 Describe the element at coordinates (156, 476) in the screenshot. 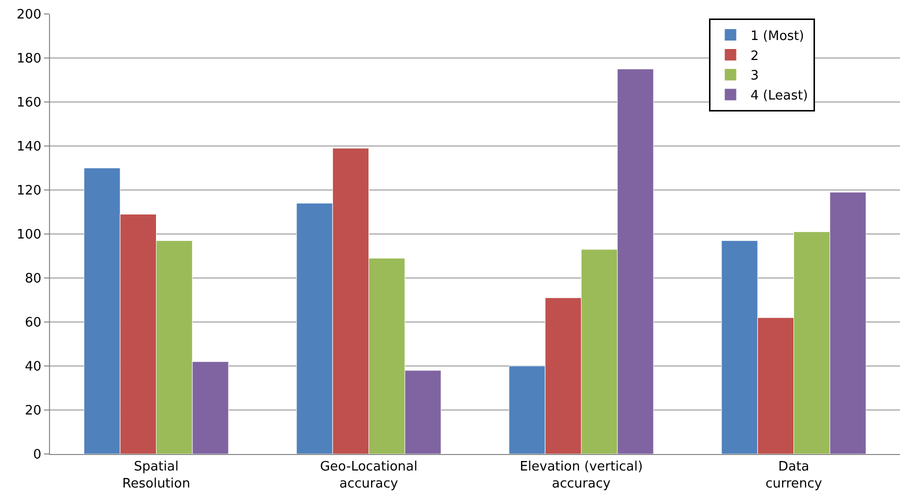

I see `x-tick-label: Spatial Resolution` at that location.